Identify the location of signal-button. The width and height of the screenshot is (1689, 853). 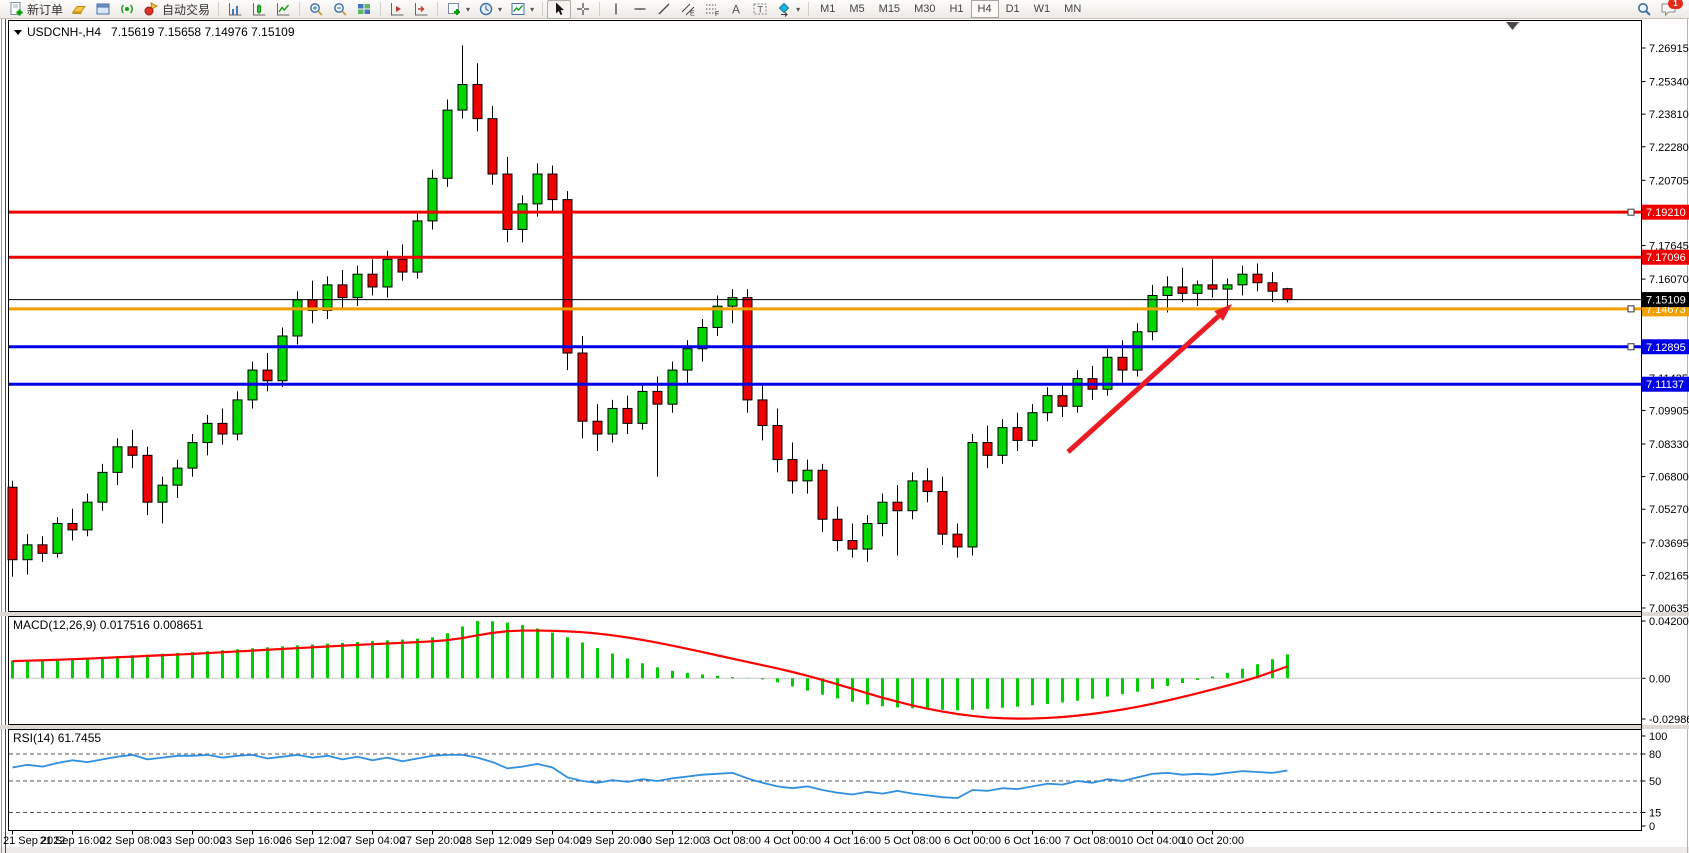
(127, 9).